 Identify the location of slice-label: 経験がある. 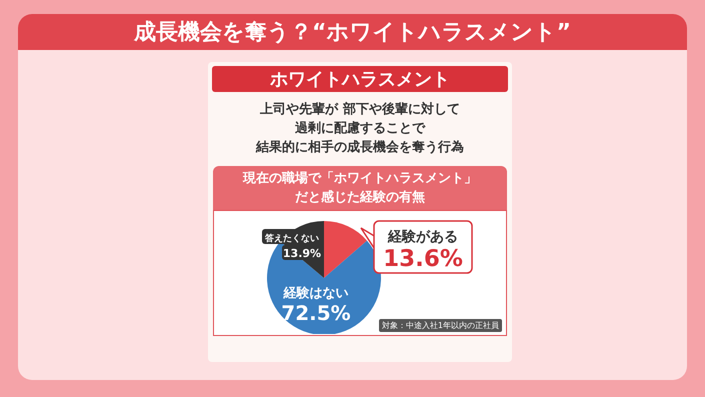
(422, 237).